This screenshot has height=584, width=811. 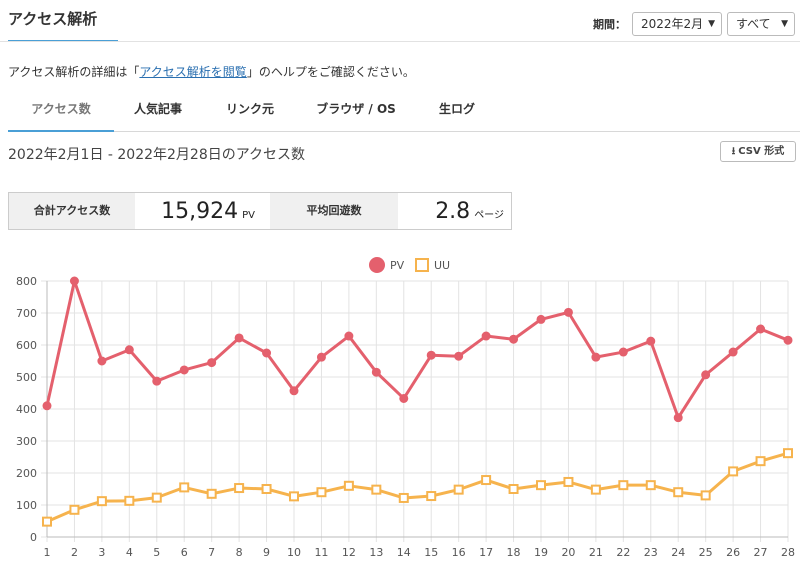 I want to click on x-tick-label: 20, so click(x=568, y=552).